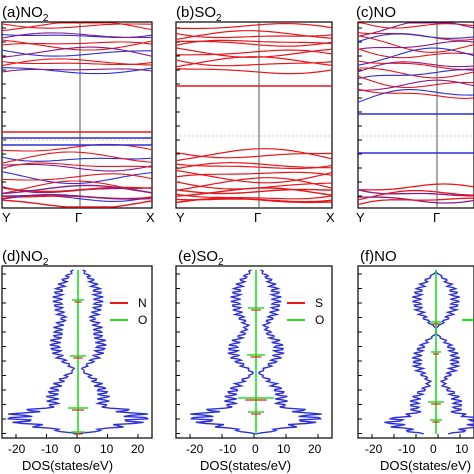 The image size is (474, 474). What do you see at coordinates (113, 352) in the screenshot?
I see `dos-d-dos-total-right` at bounding box center [113, 352].